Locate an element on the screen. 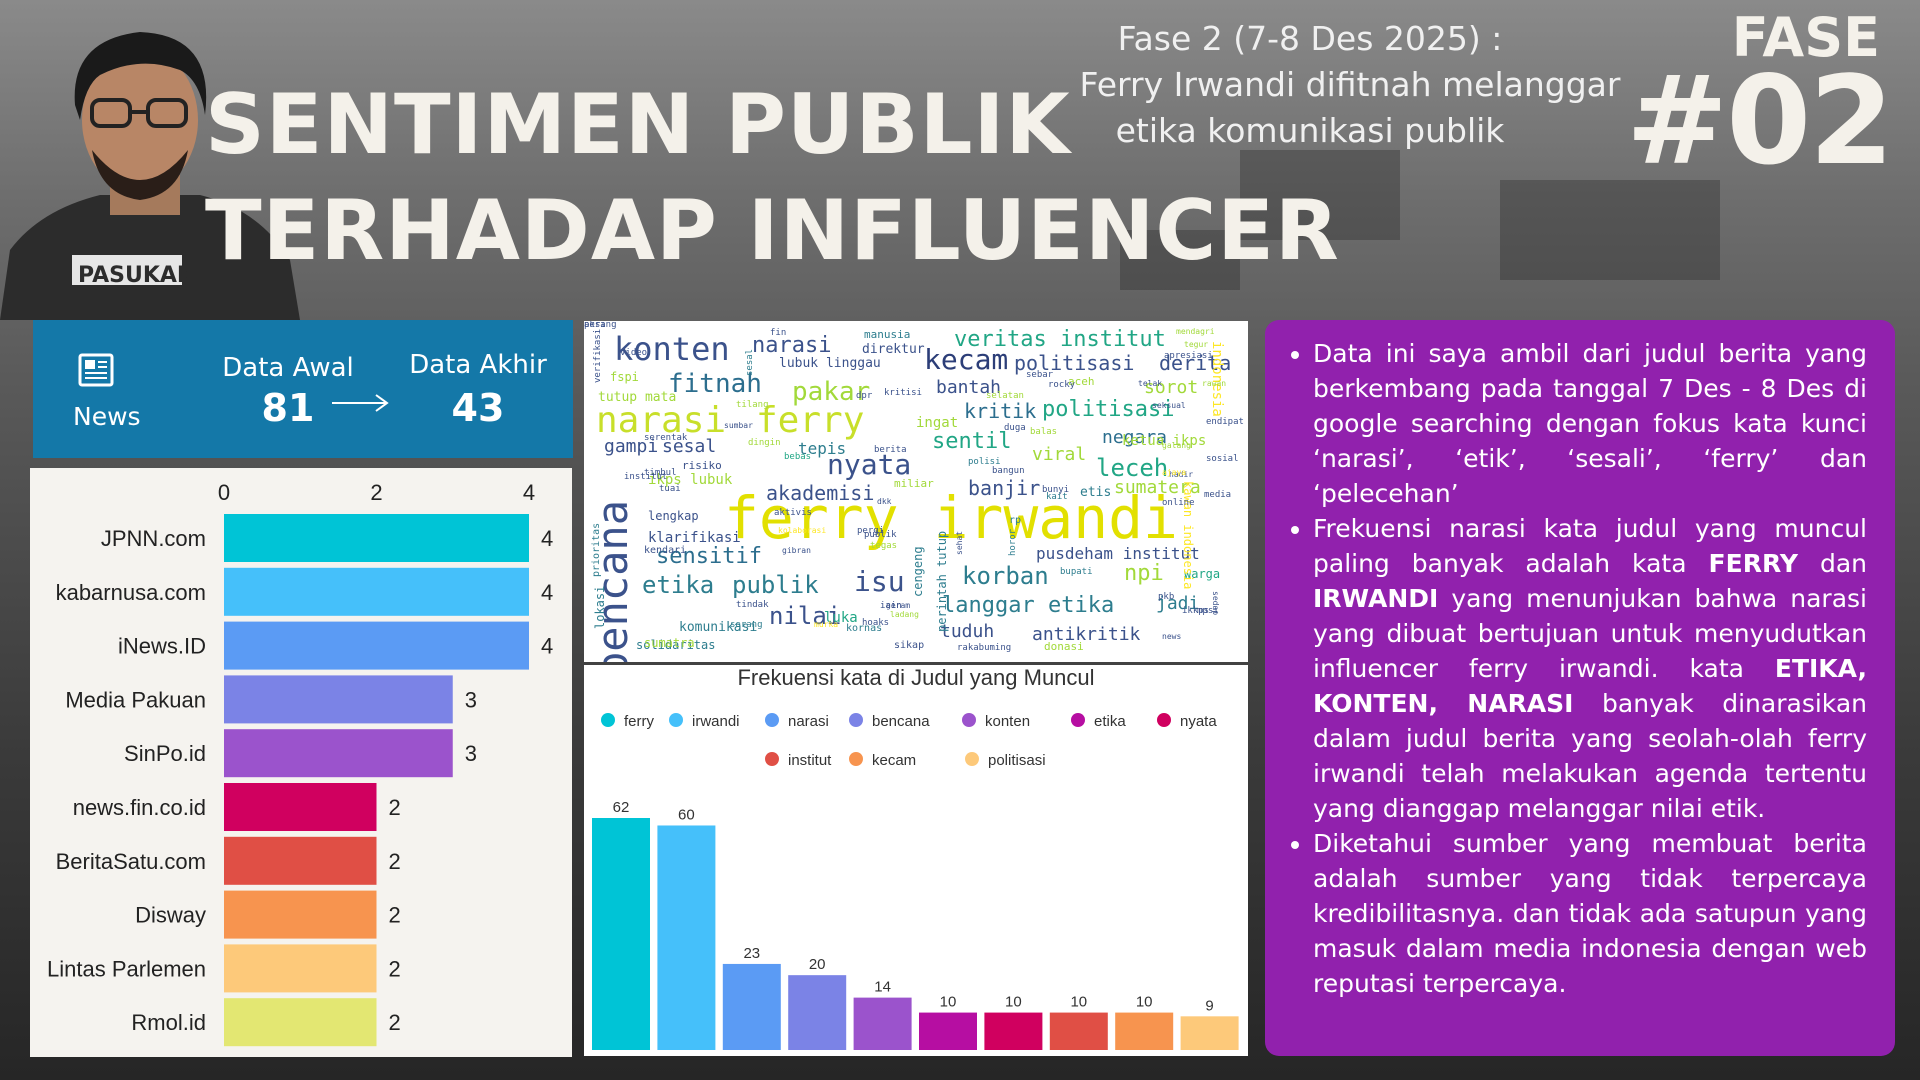 The height and width of the screenshot is (1080, 1920). word-cloud-word: ferry irwandi is located at coordinates (951, 518).